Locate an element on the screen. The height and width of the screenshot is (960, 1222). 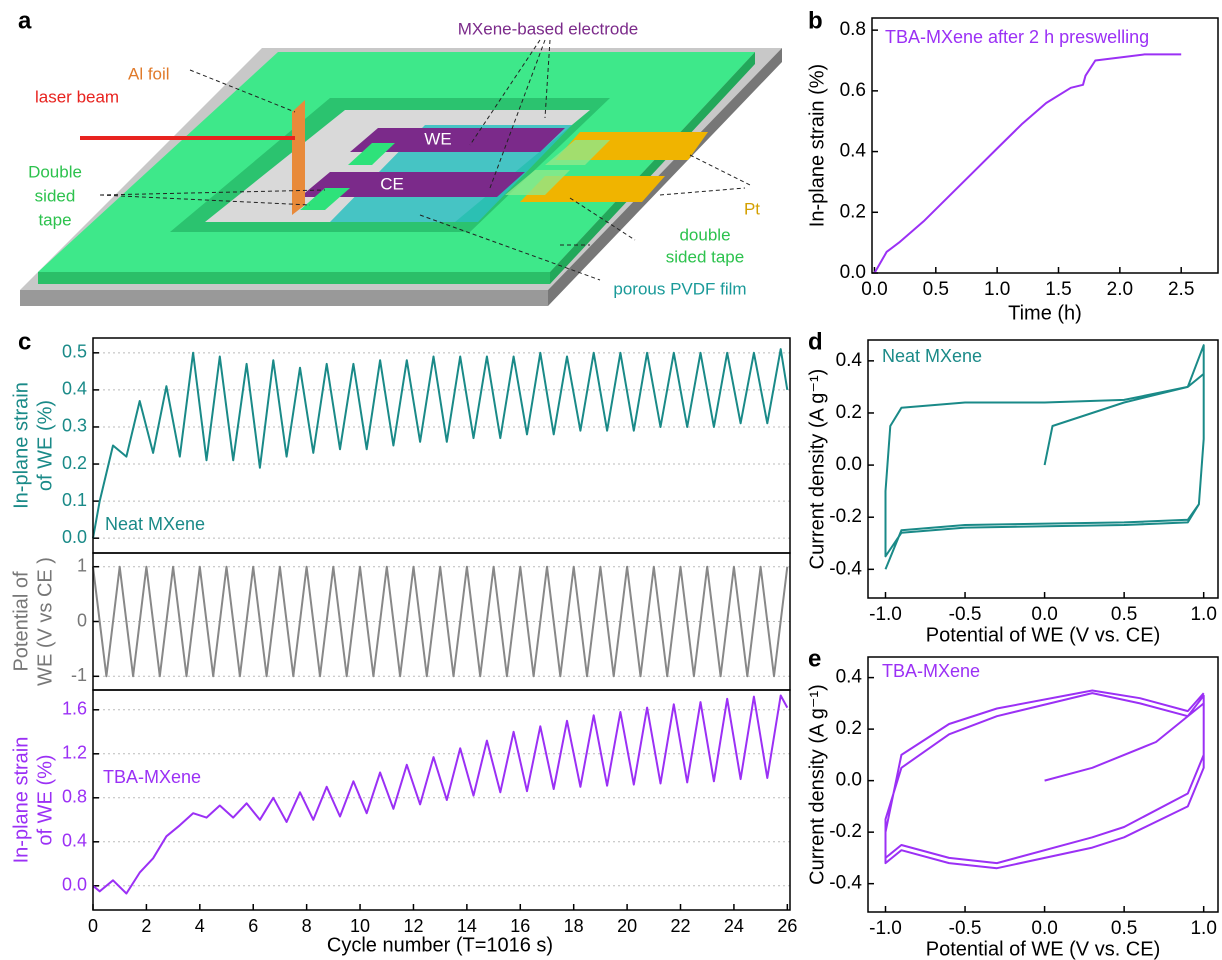
label: Pt is located at coordinates (752, 208).